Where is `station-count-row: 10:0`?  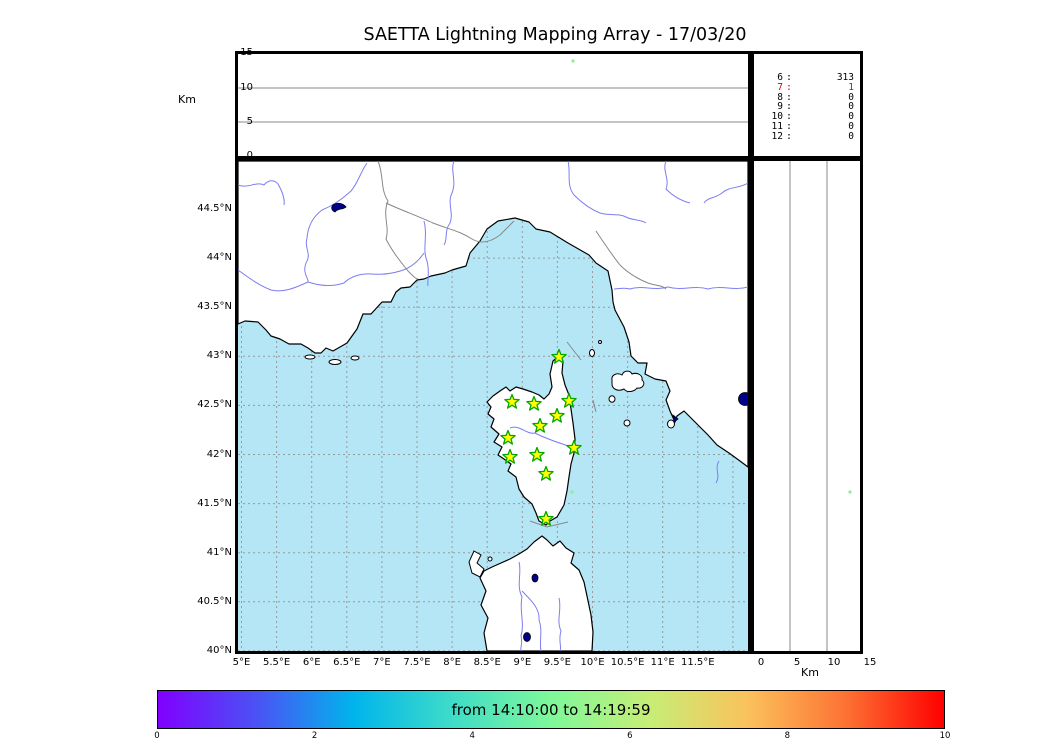
station-count-row: 10:0 is located at coordinates (812, 117).